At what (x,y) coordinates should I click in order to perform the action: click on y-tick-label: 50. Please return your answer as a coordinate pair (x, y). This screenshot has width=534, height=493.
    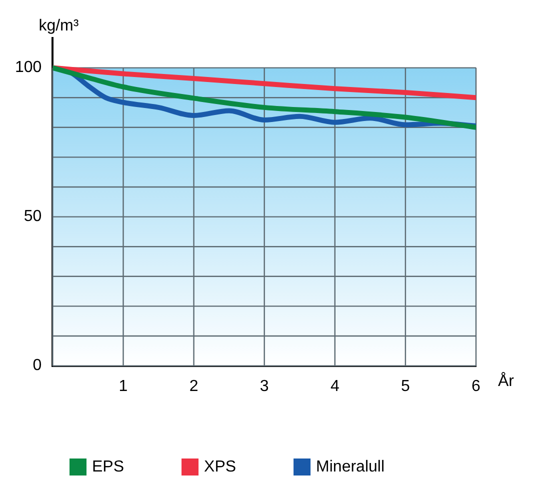
    Looking at the image, I should click on (33, 217).